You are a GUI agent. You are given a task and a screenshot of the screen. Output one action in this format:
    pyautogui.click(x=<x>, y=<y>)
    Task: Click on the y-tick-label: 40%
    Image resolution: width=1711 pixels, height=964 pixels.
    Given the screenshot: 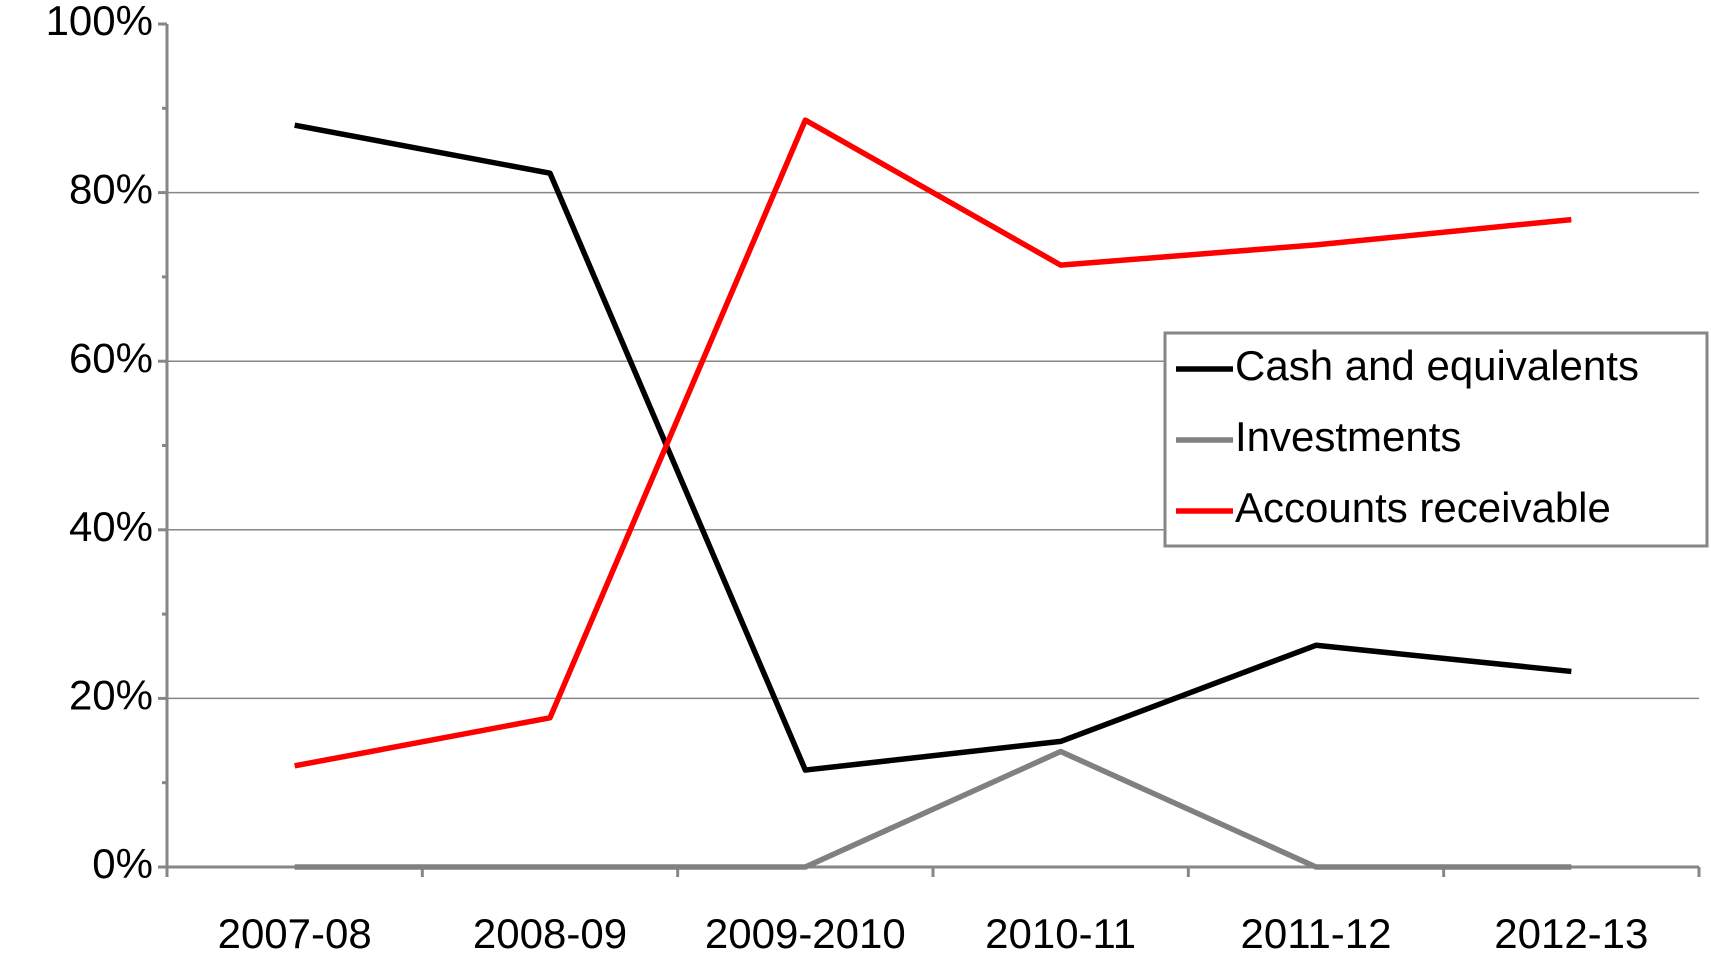 What is the action you would take?
    pyautogui.click(x=111, y=526)
    